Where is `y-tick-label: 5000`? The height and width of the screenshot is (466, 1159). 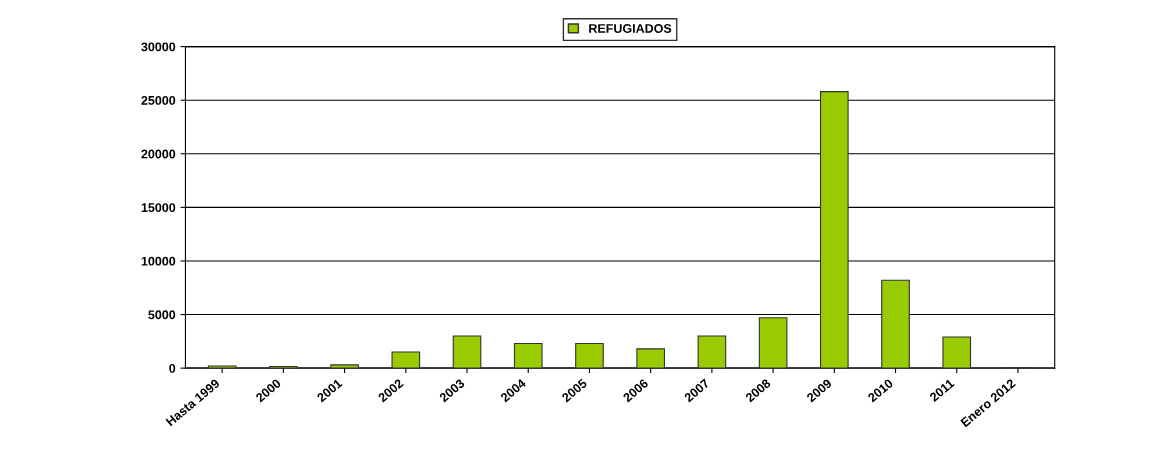
y-tick-label: 5000 is located at coordinates (162, 315).